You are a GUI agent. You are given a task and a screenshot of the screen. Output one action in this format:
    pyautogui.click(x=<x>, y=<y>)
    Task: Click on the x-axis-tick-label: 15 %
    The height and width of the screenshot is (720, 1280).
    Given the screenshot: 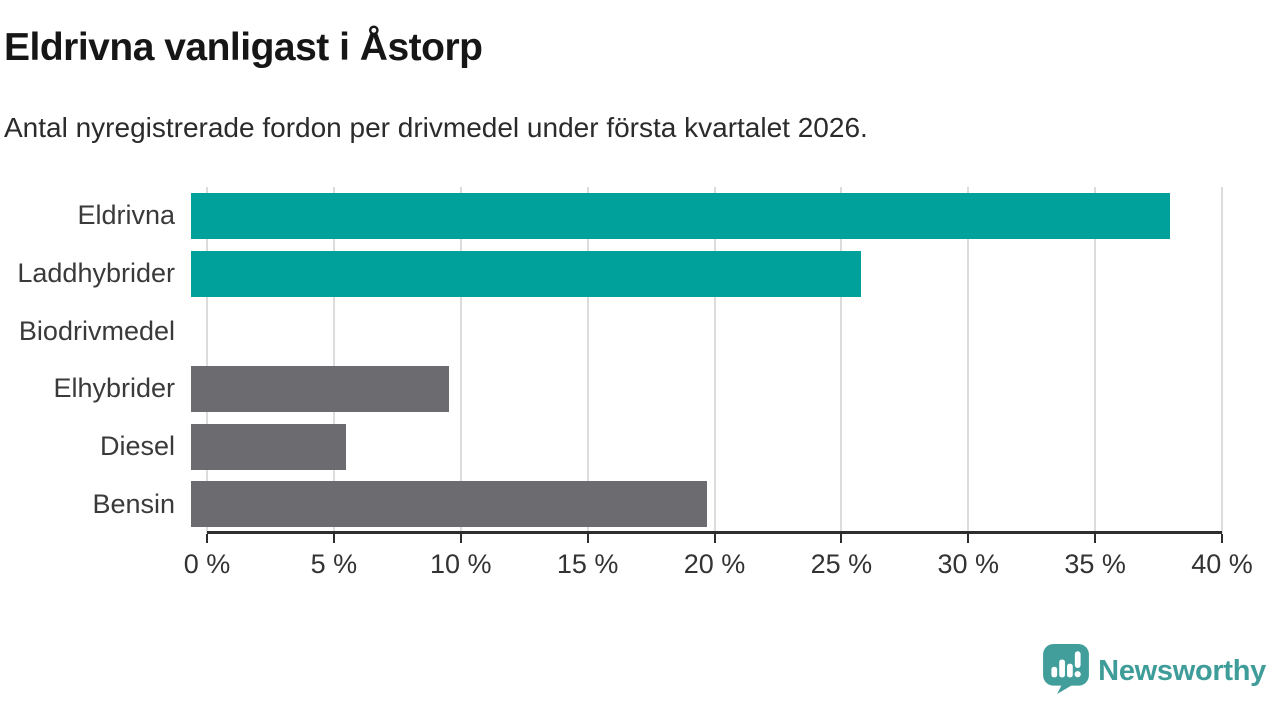 What is the action you would take?
    pyautogui.click(x=587, y=564)
    